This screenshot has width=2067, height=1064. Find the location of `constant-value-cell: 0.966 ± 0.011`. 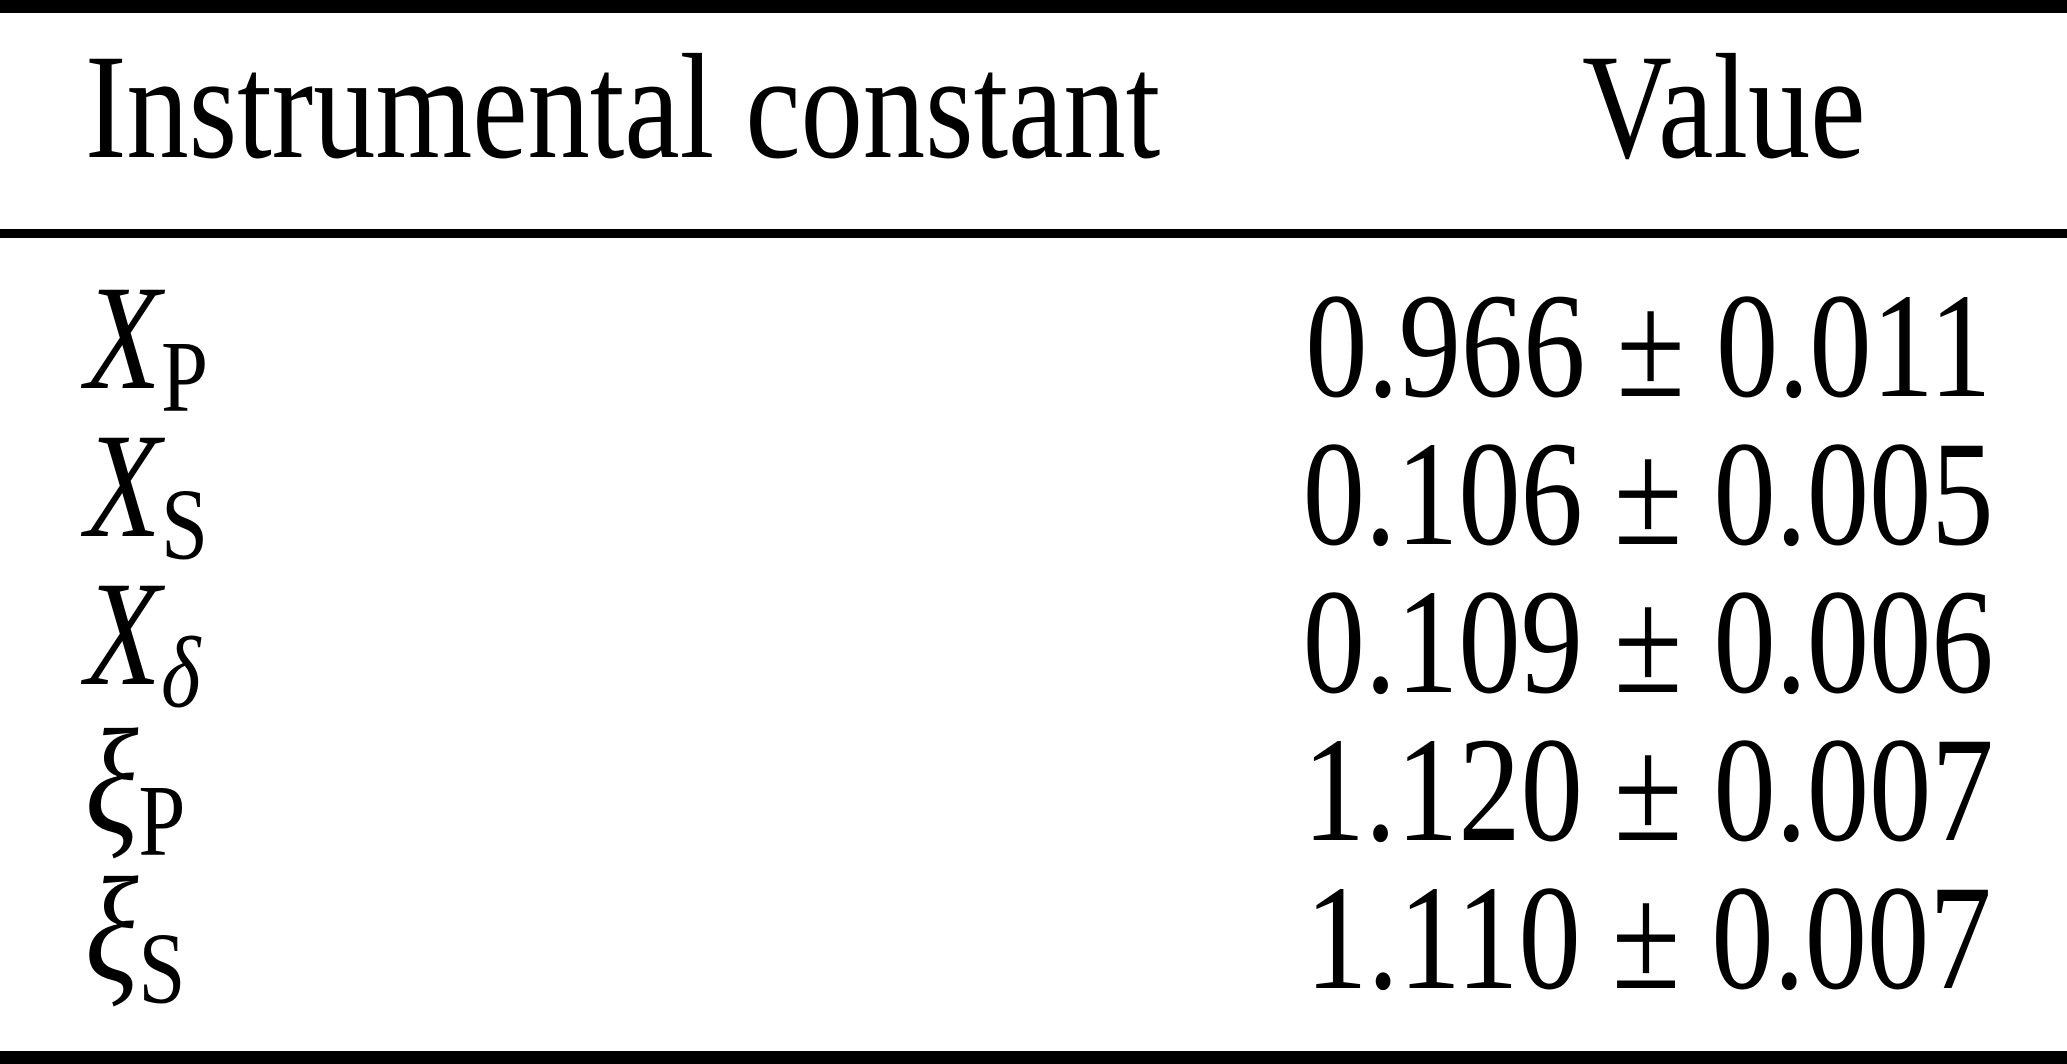

constant-value-cell: 0.966 ± 0.011 is located at coordinates (1648, 346).